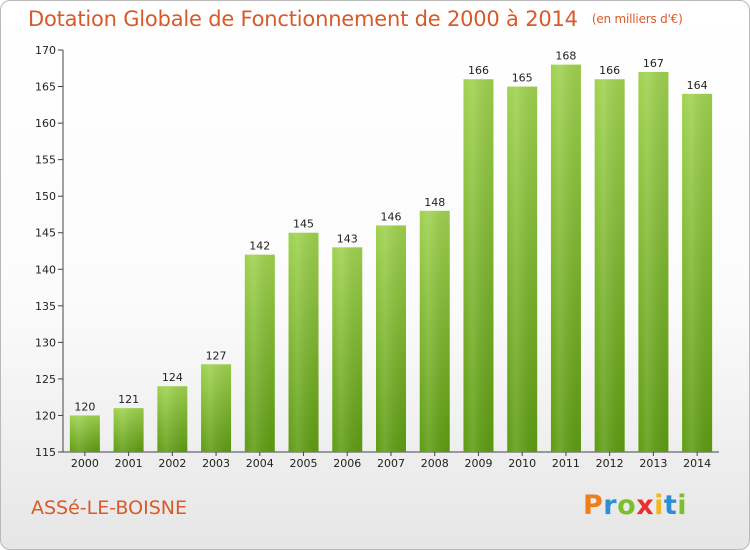 This screenshot has width=750, height=550. Describe the element at coordinates (610, 505) in the screenshot. I see `logo-letter: r` at that location.